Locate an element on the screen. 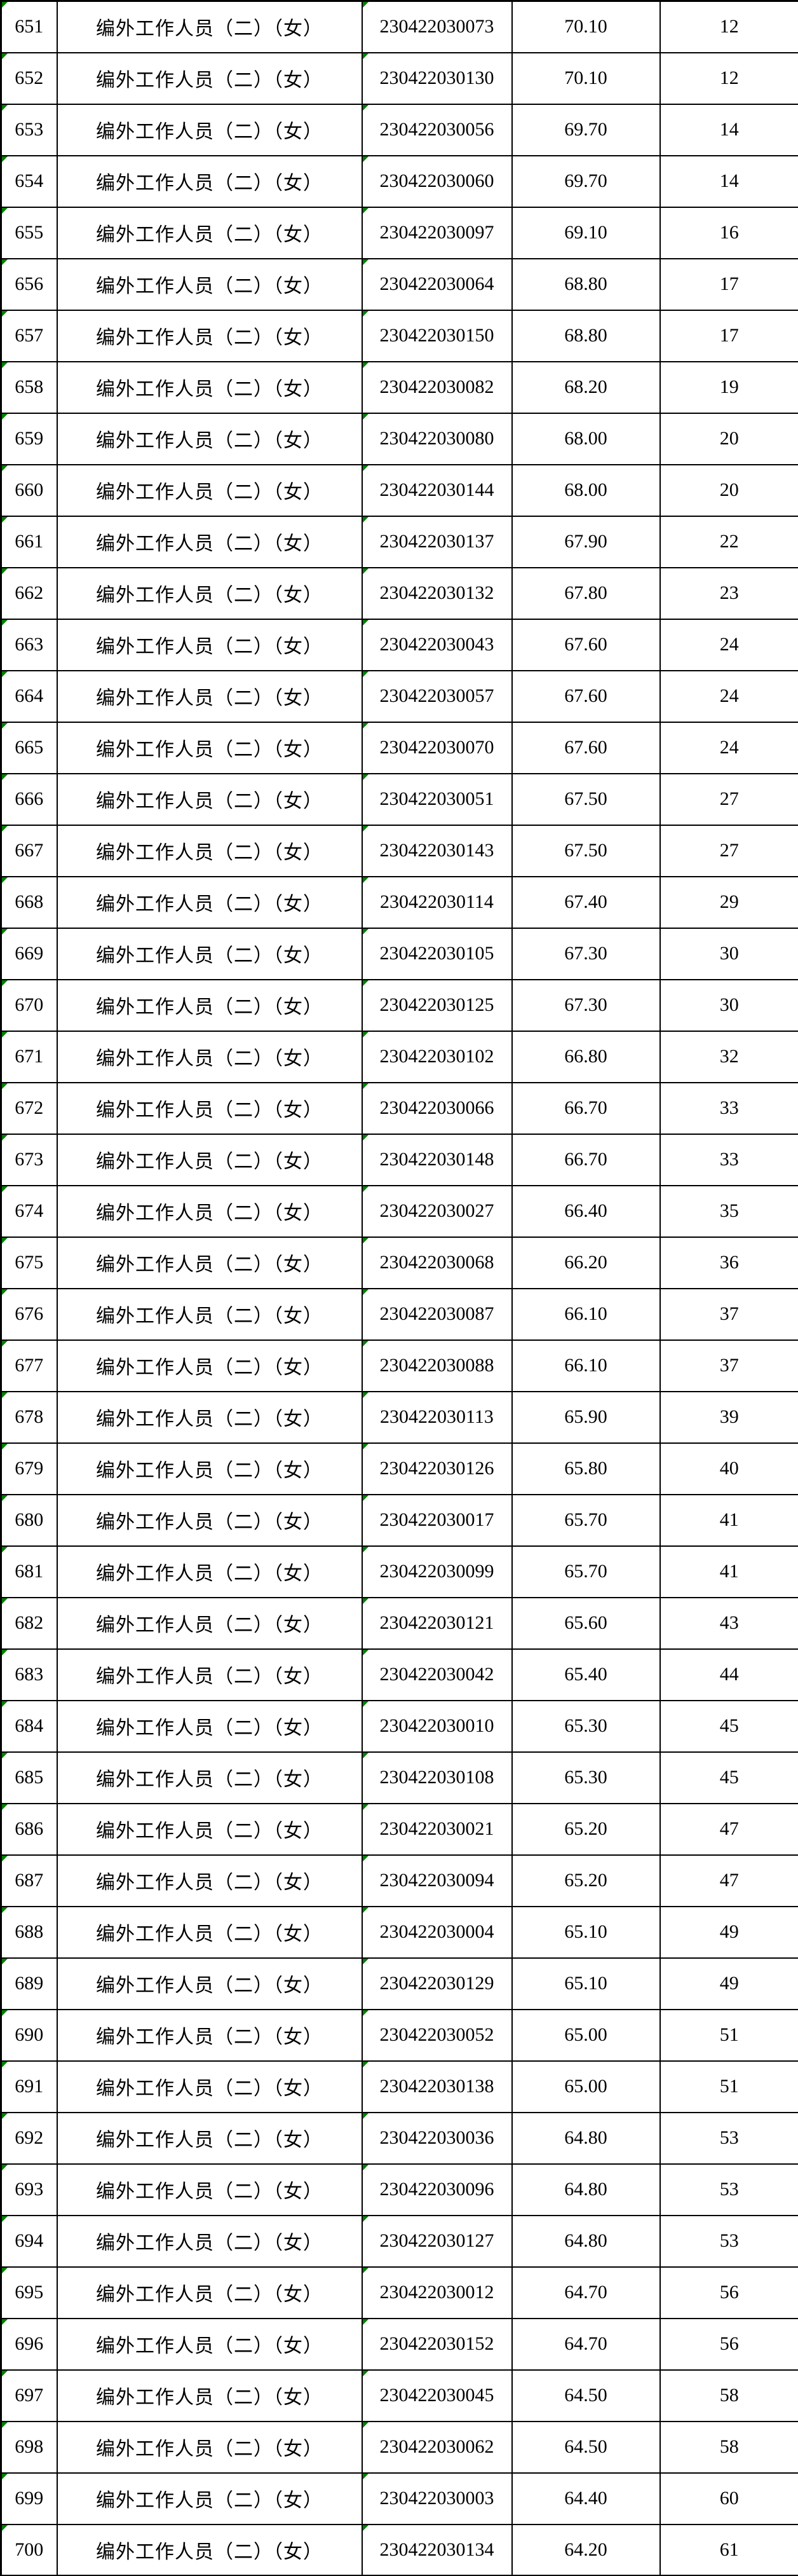 Image resolution: width=798 pixels, height=2576 pixels. score-cell: 65.90 is located at coordinates (586, 1417).